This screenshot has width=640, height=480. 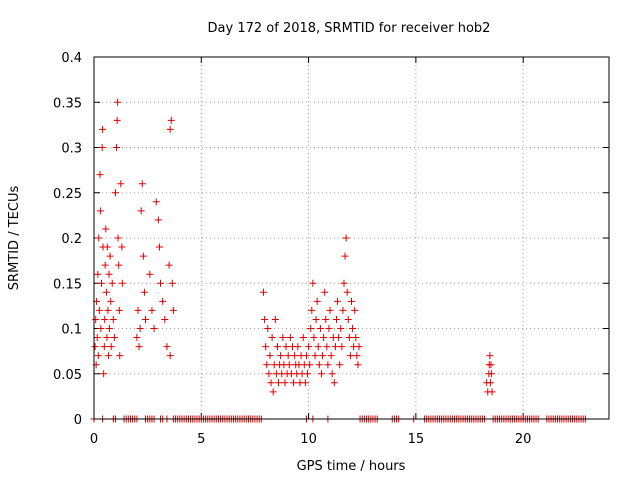 What do you see at coordinates (416, 439) in the screenshot?
I see `x-tick-label: 15` at bounding box center [416, 439].